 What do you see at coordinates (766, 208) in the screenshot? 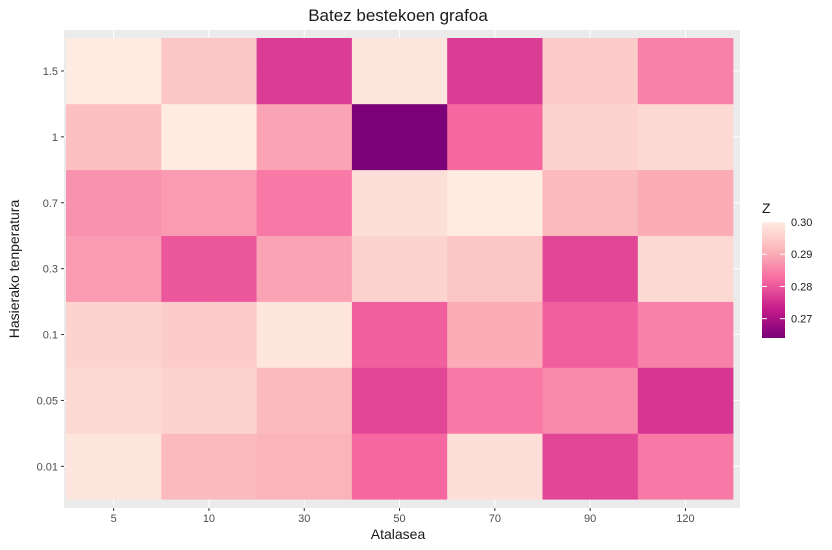
I see `legend-title: Z` at bounding box center [766, 208].